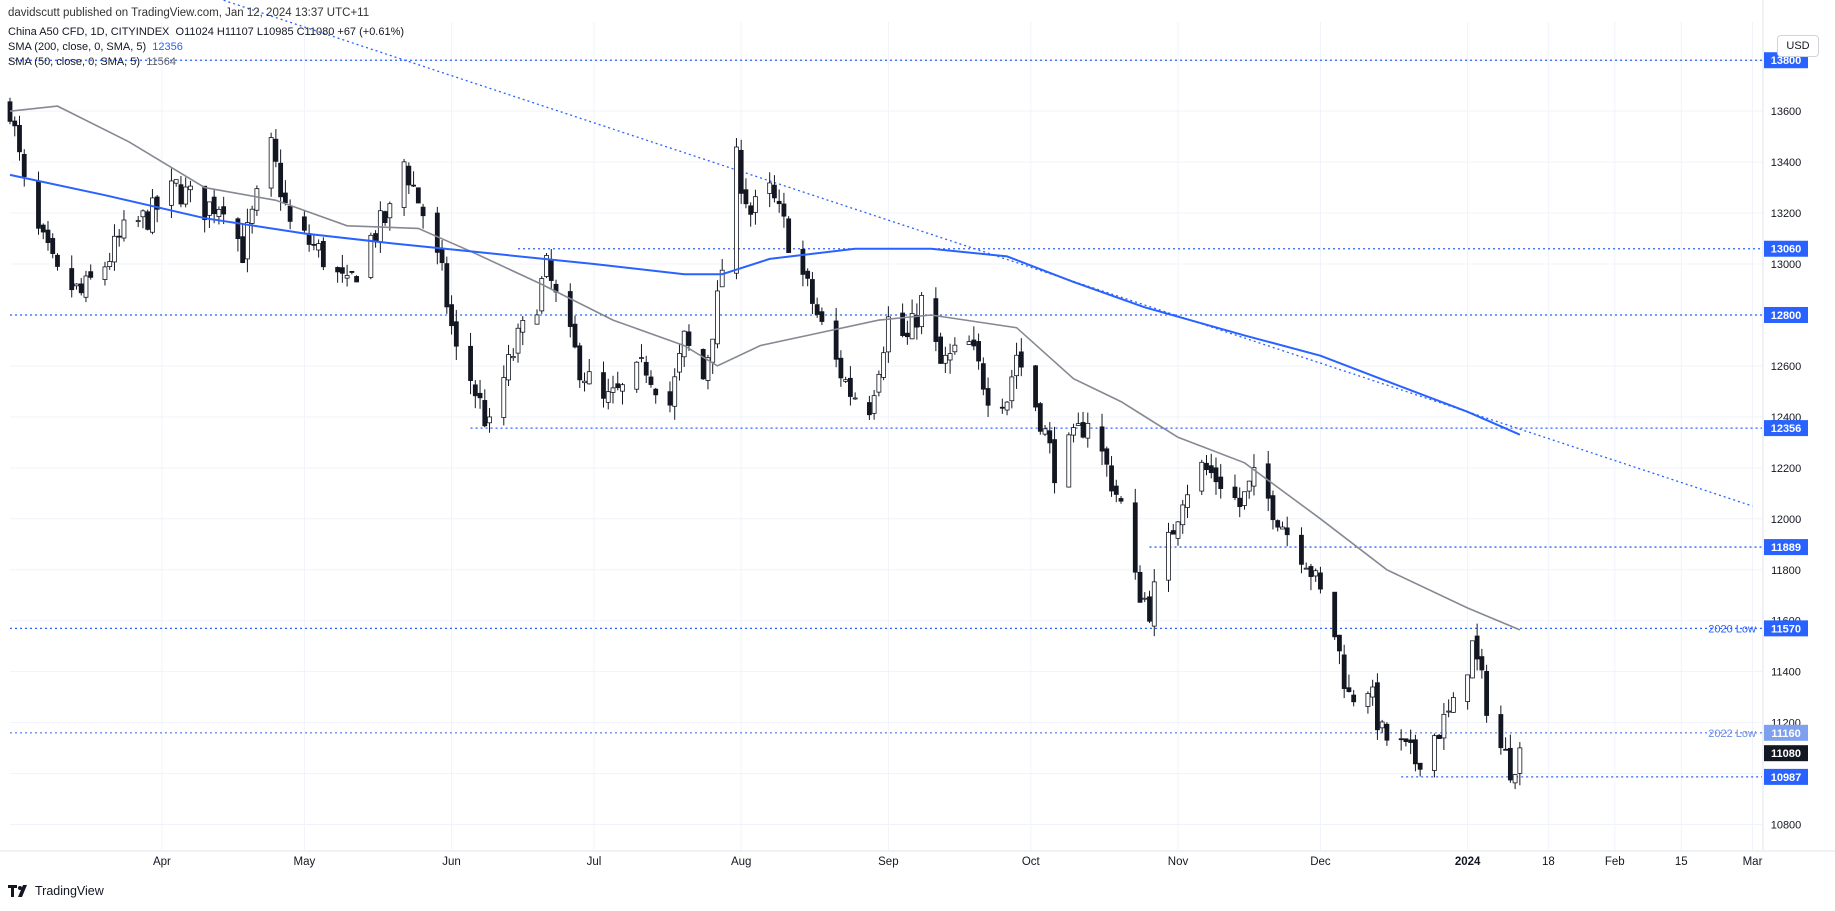 The height and width of the screenshot is (911, 1835). Describe the element at coordinates (1786, 112) in the screenshot. I see `y-tick-label: 13600` at that location.